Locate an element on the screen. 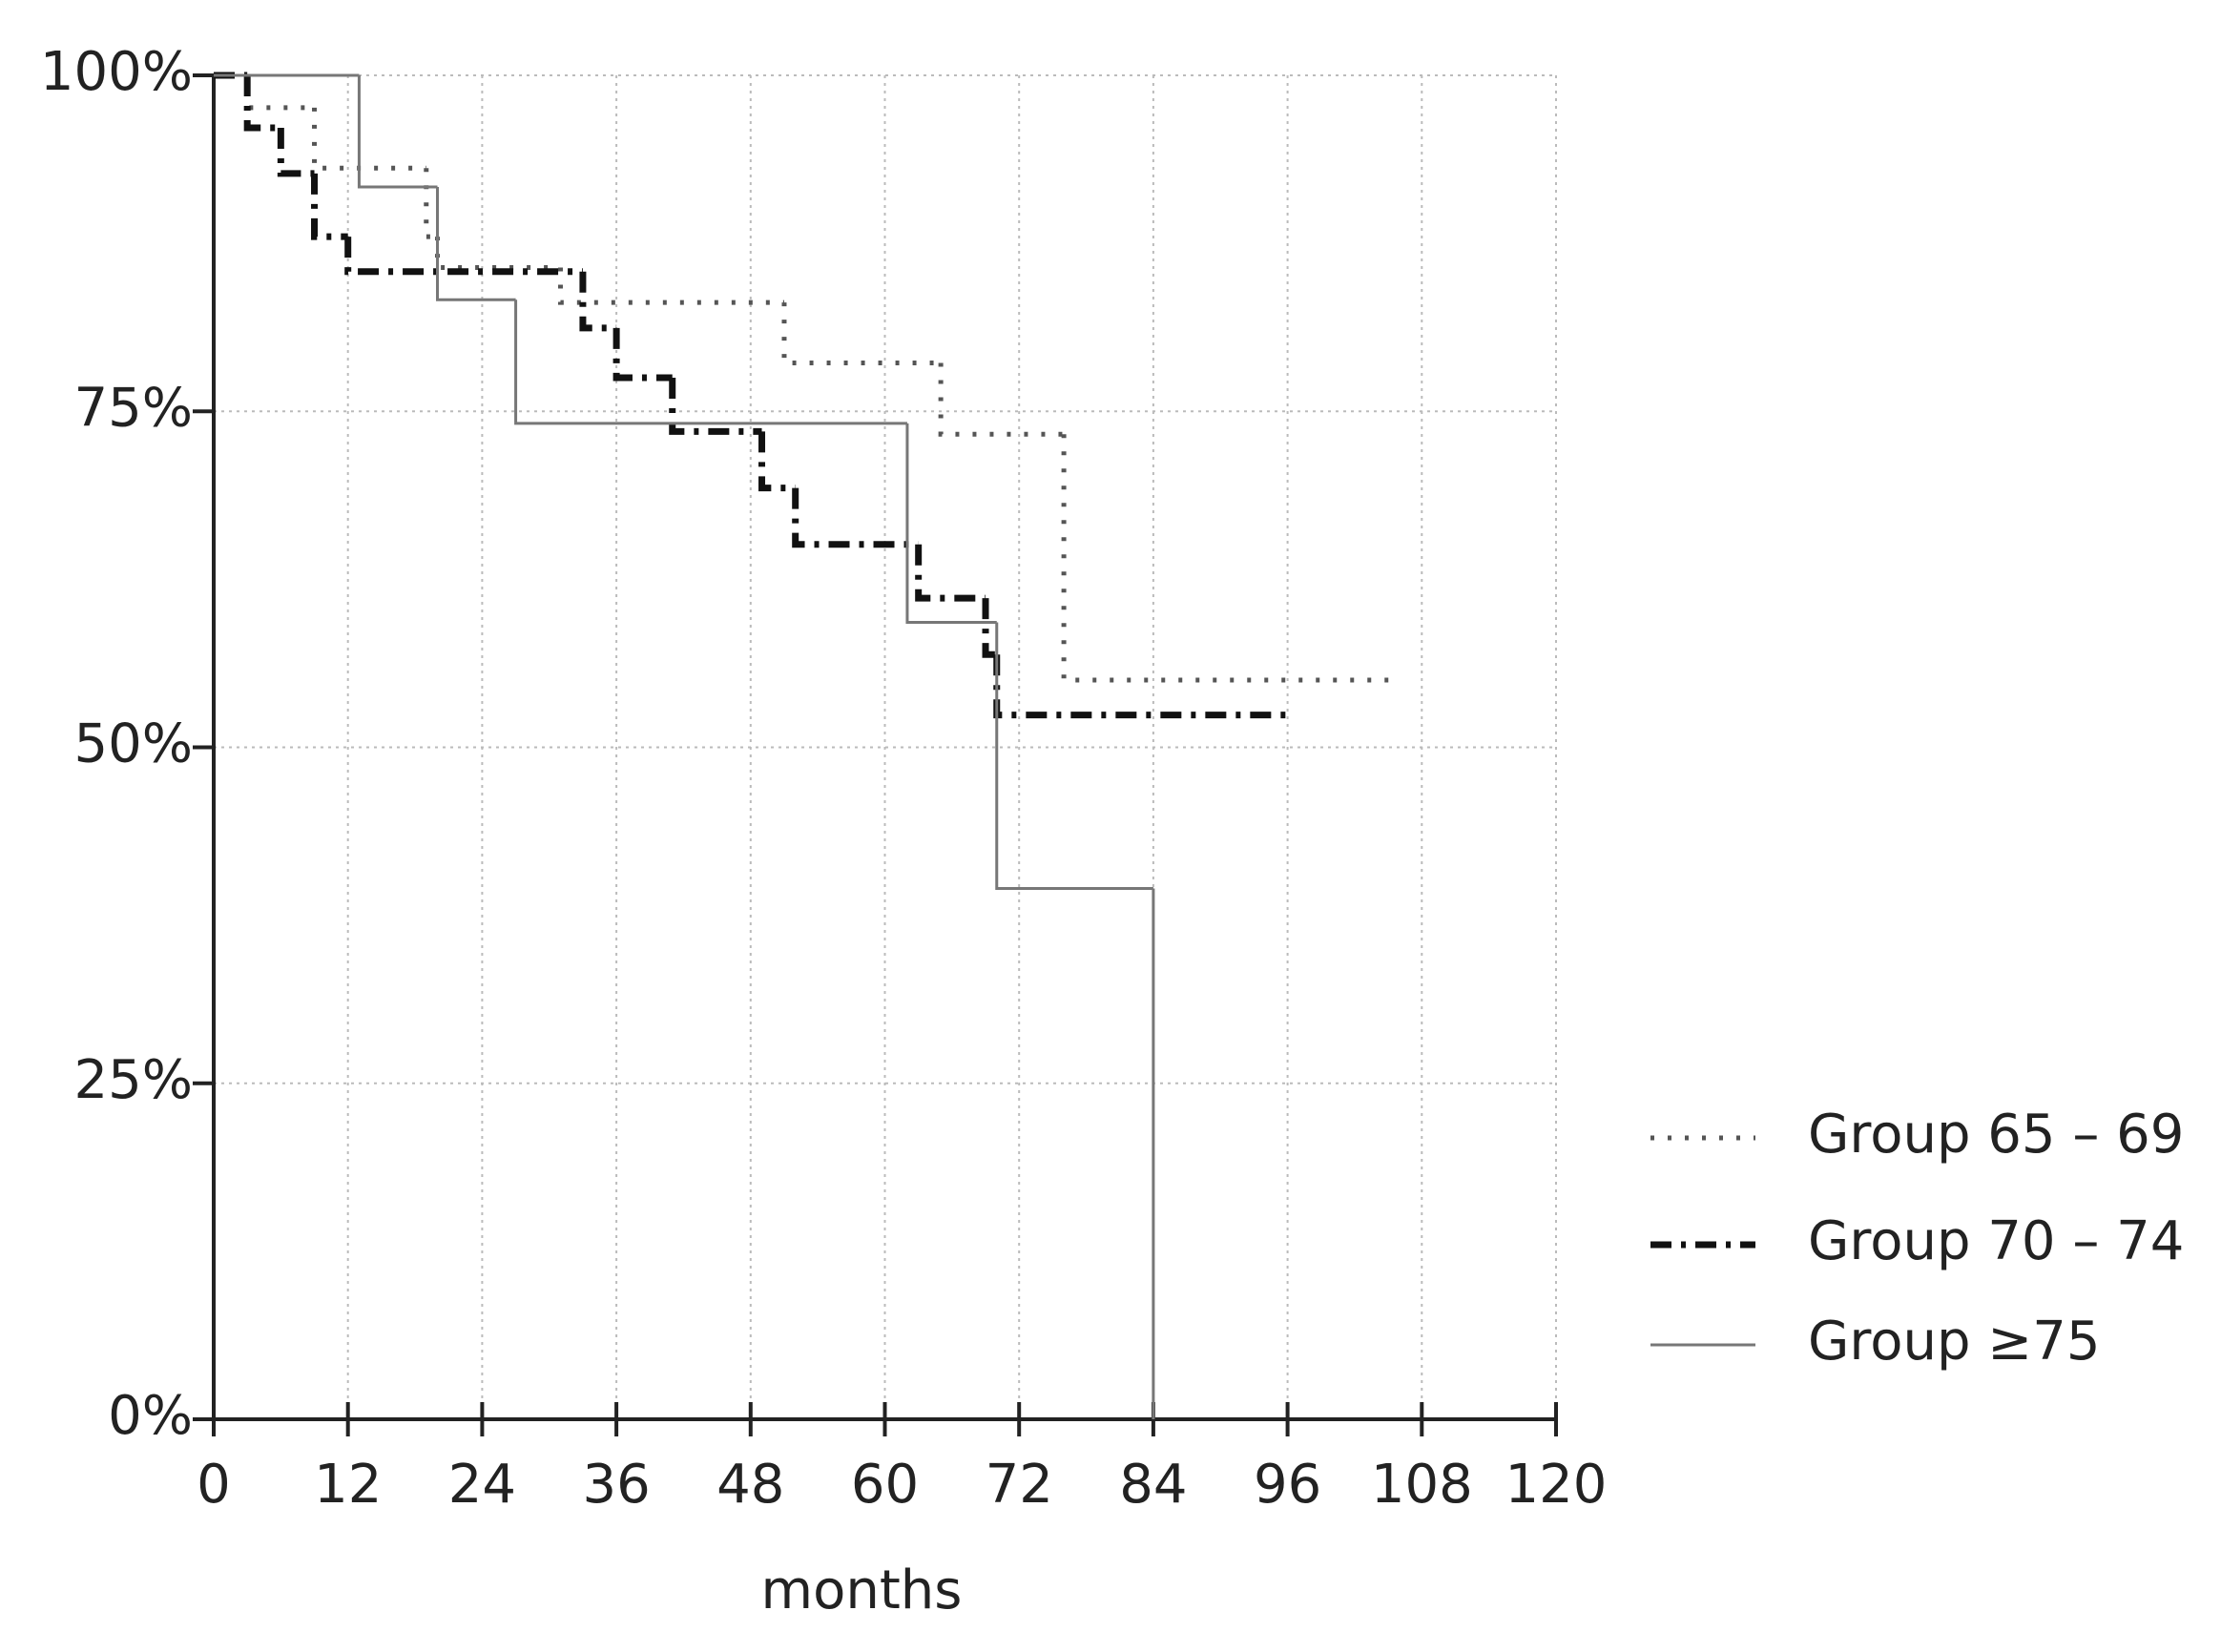  x-tick-label: 12 is located at coordinates (348, 1485).